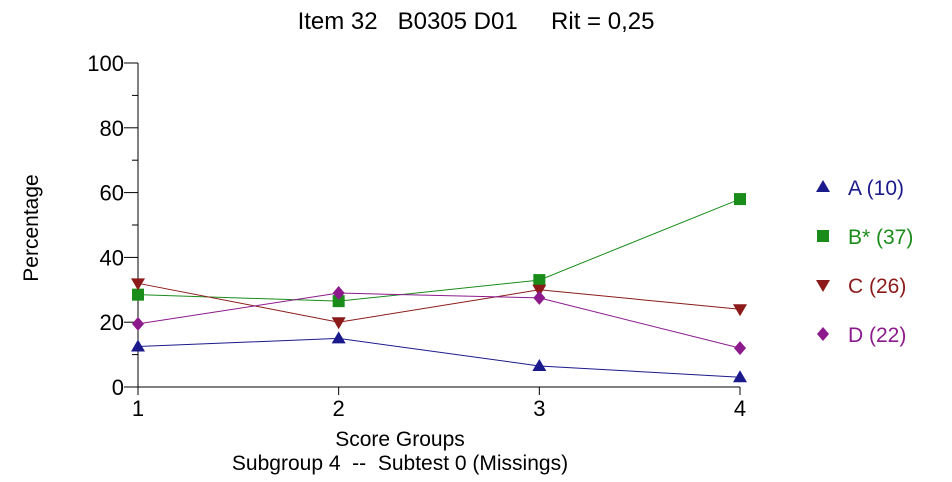  I want to click on x-tick-label: 2, so click(339, 408).